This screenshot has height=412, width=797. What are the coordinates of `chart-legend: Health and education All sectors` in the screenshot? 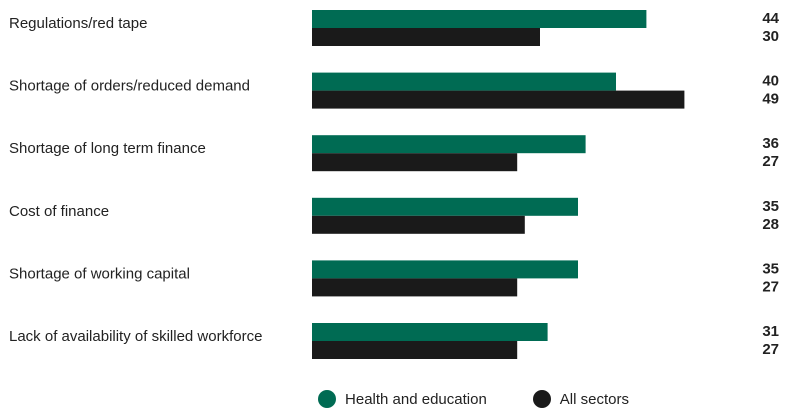 It's located at (398, 399).